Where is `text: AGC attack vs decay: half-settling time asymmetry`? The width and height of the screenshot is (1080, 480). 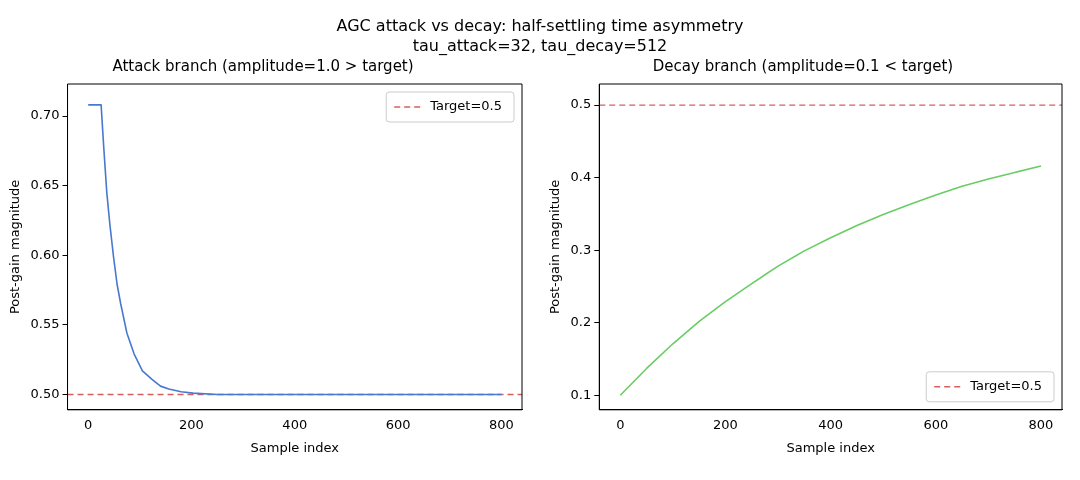
text: AGC attack vs decay: half-settling time asymmetry is located at coordinates (540, 26).